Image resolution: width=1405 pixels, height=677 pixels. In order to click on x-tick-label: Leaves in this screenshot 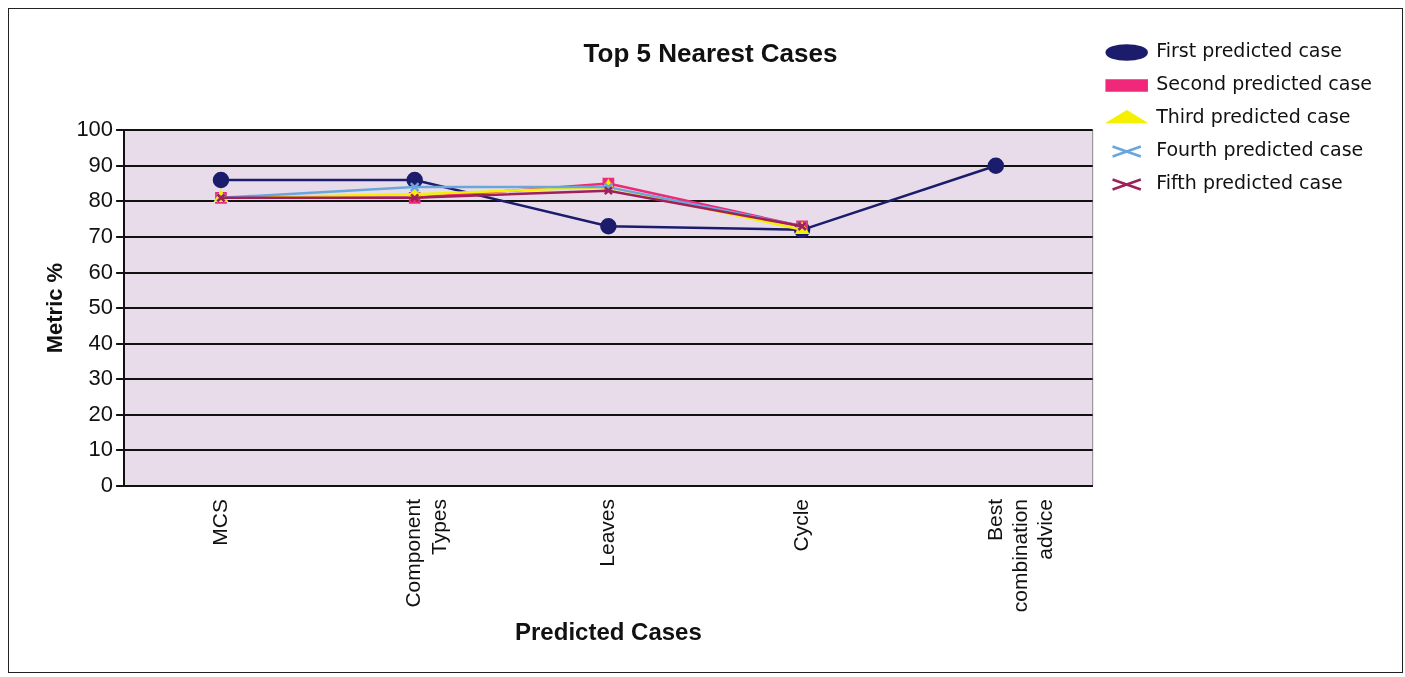, I will do `click(607, 532)`.